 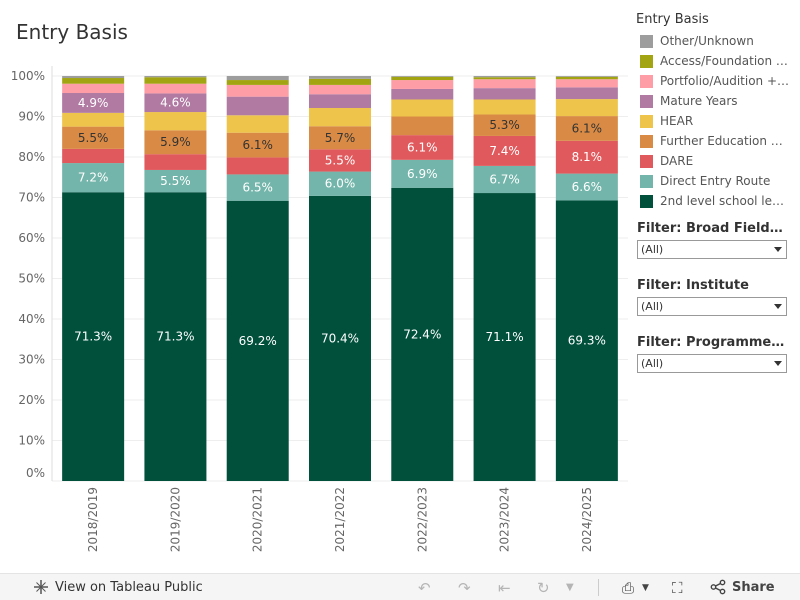 I want to click on x-tick-label: 2022/2023, so click(x=422, y=519).